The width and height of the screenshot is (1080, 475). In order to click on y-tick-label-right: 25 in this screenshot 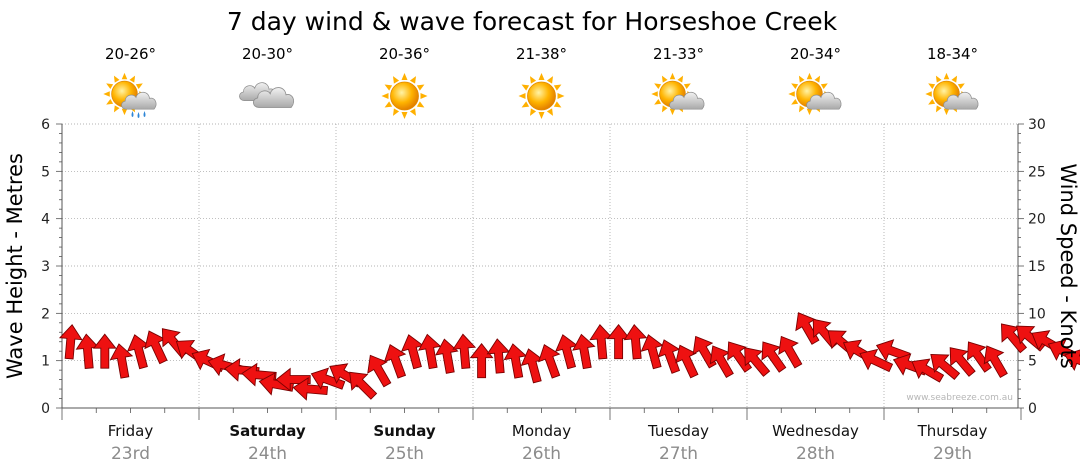, I will do `click(1037, 172)`.